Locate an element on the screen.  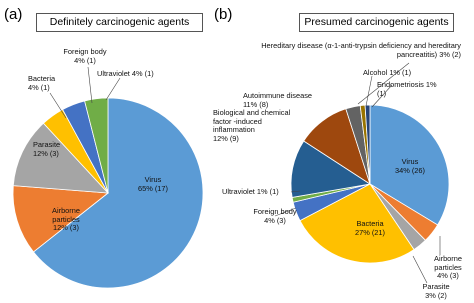
slice-label: Ultraviolet 1% (1) is located at coordinates (257, 192).